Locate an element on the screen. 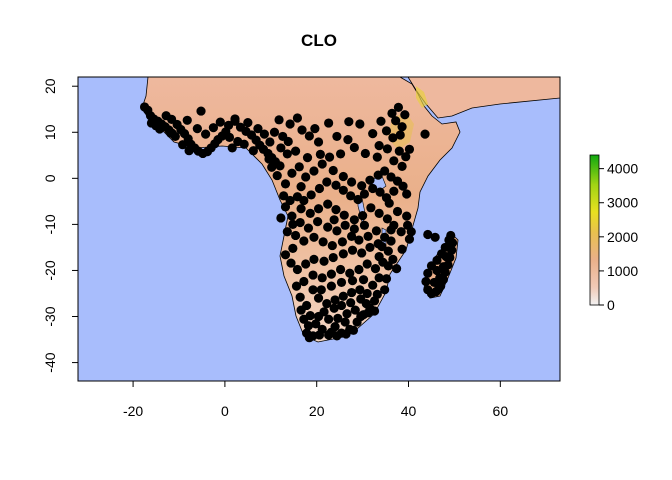  colorbar: 0 1000 2000 3000 4000 is located at coordinates (613, 233).